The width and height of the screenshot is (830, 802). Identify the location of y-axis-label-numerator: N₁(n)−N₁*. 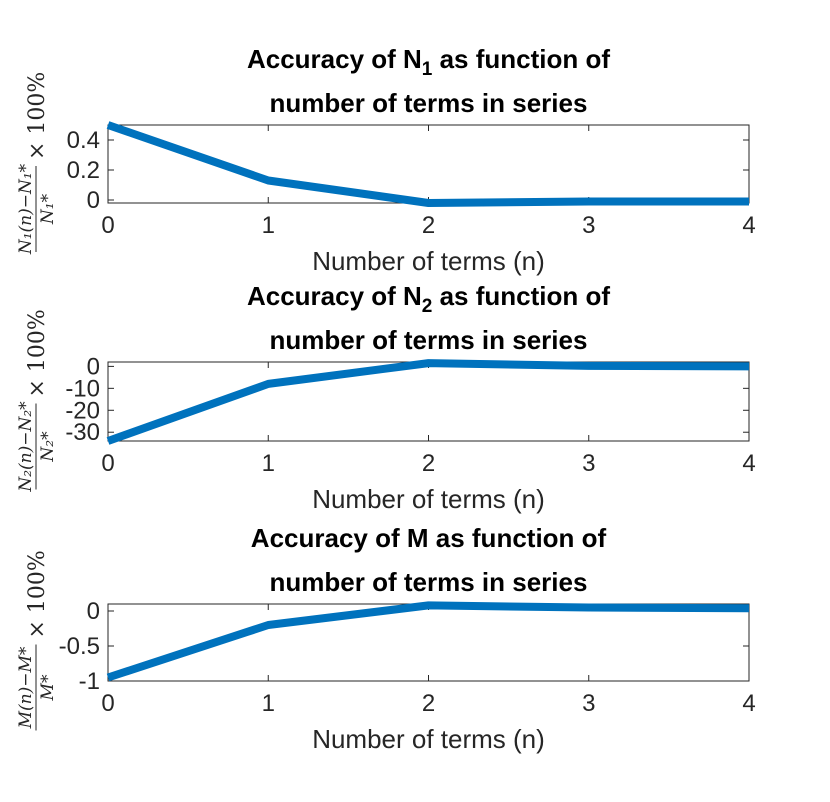
(26, 209).